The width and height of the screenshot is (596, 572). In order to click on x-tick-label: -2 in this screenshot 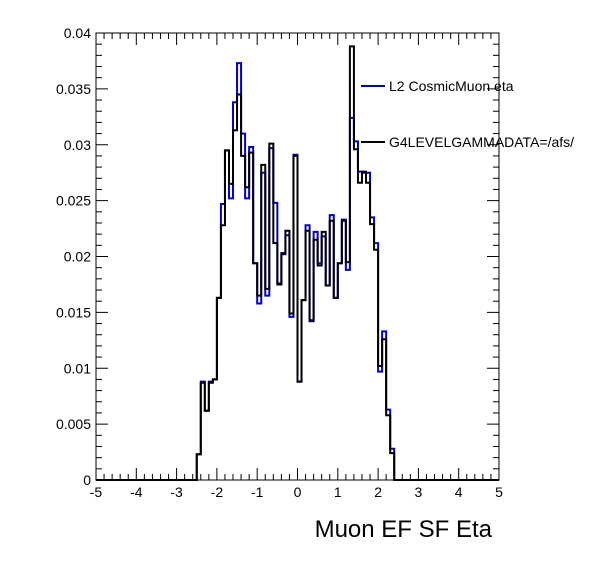, I will do `click(217, 492)`.